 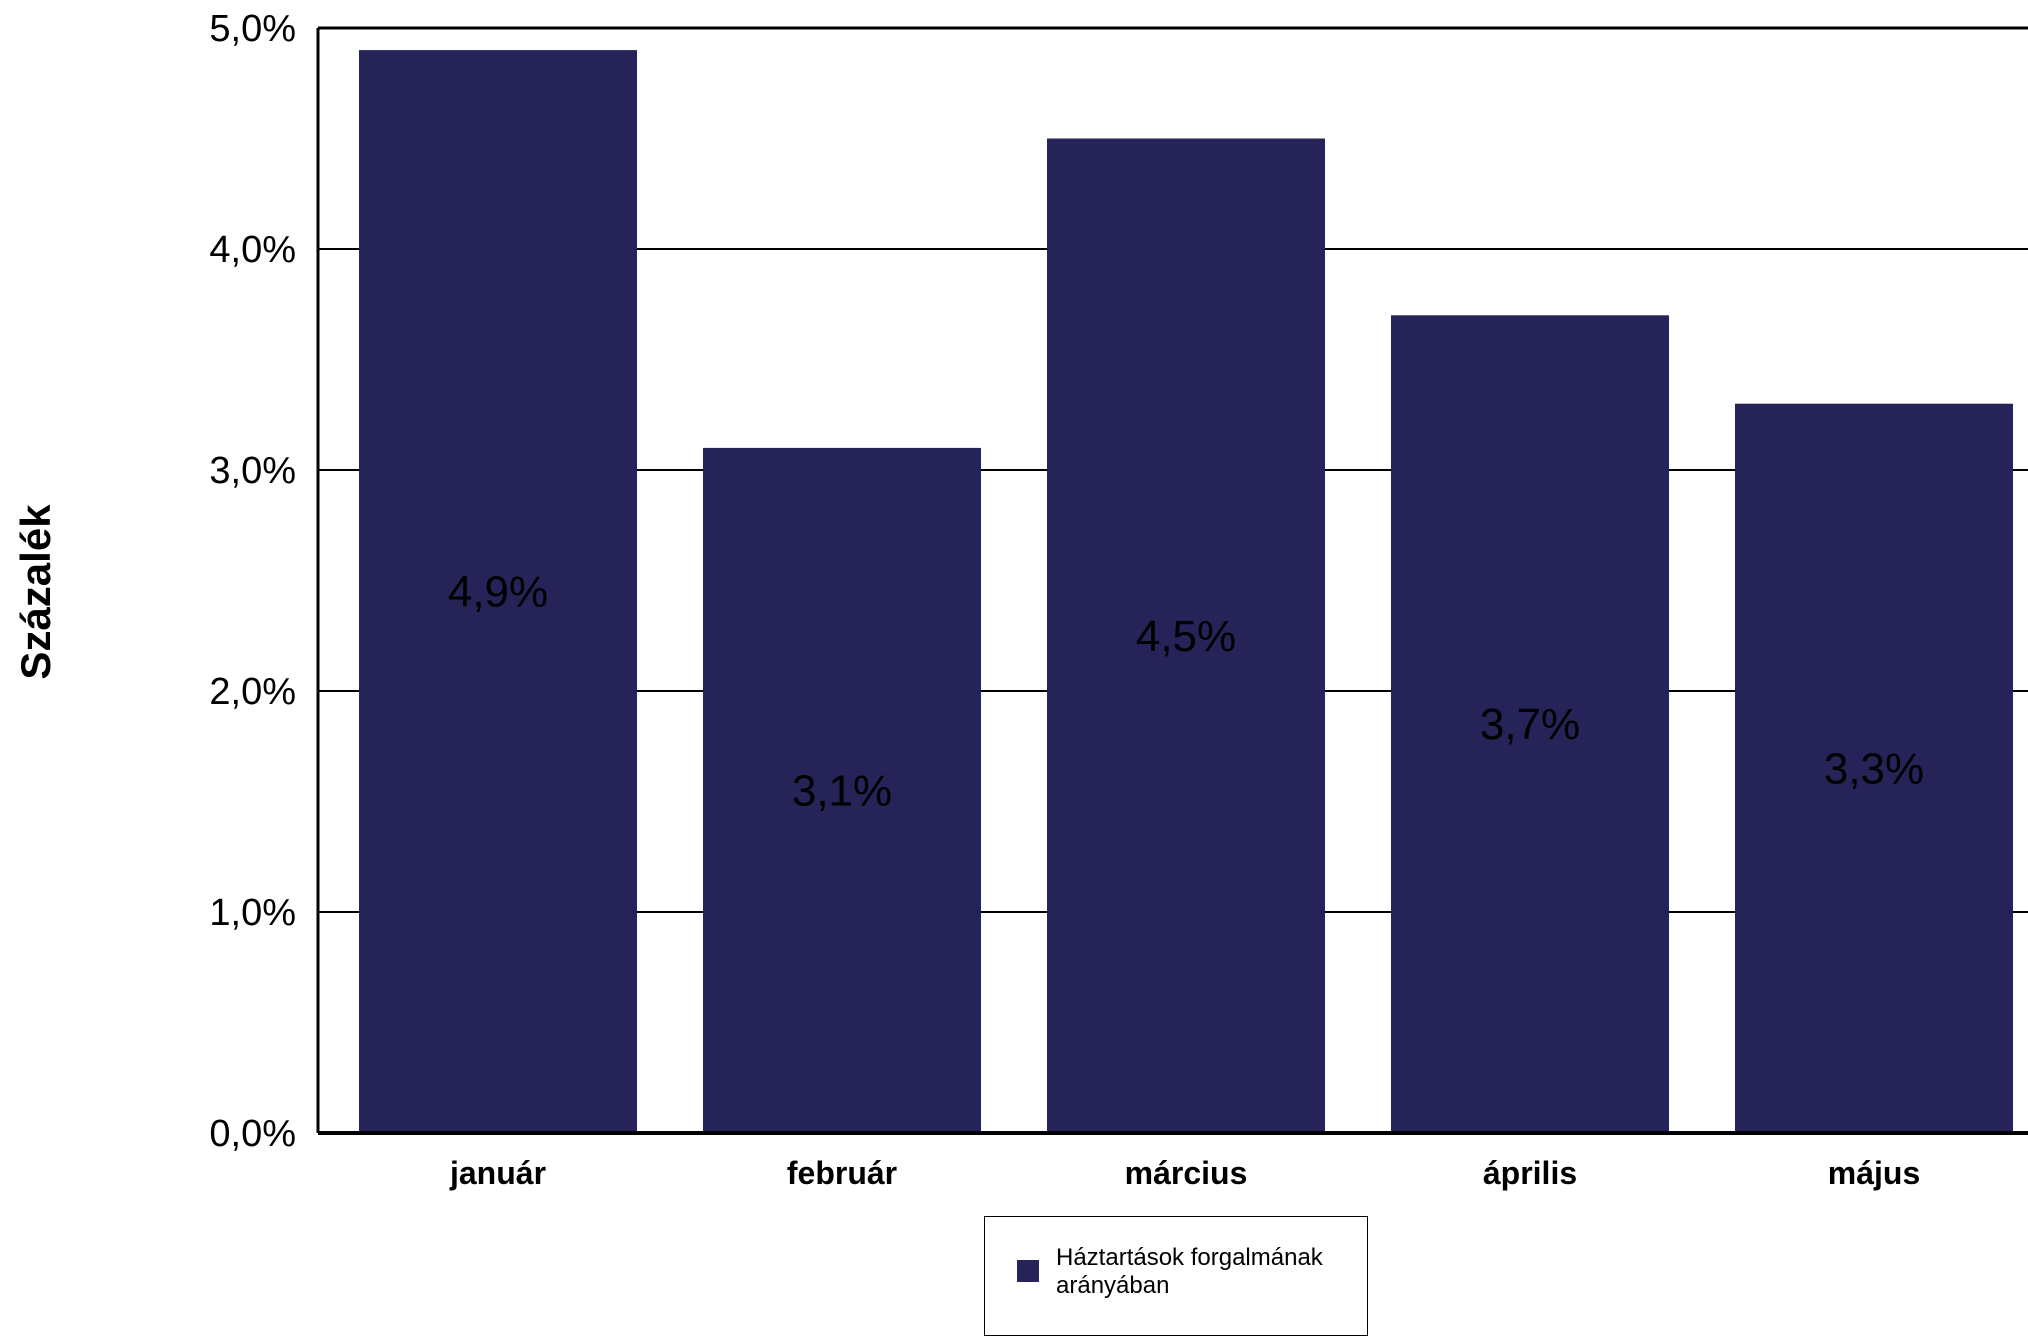 What do you see at coordinates (252, 1134) in the screenshot?
I see `y-tick-label: 0,0%` at bounding box center [252, 1134].